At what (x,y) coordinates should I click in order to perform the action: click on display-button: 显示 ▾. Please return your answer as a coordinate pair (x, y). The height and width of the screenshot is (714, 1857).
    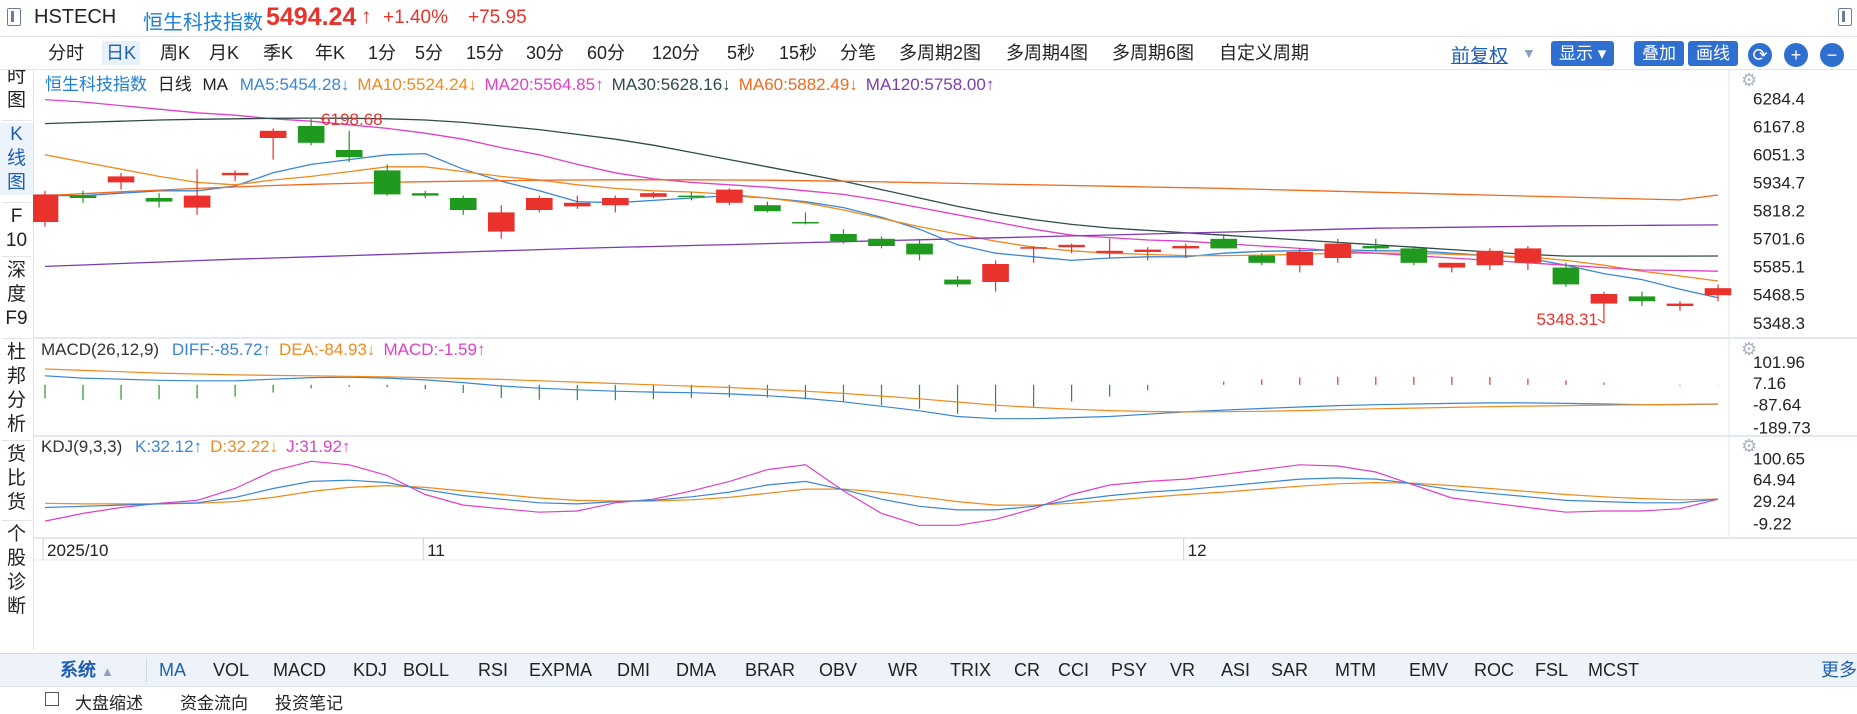
    Looking at the image, I should click on (1583, 53).